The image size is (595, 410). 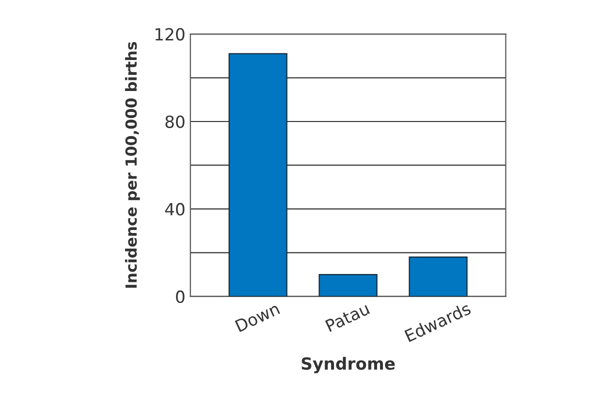 I want to click on y-axis-title: Incidence per 100,000 births, so click(x=132, y=165).